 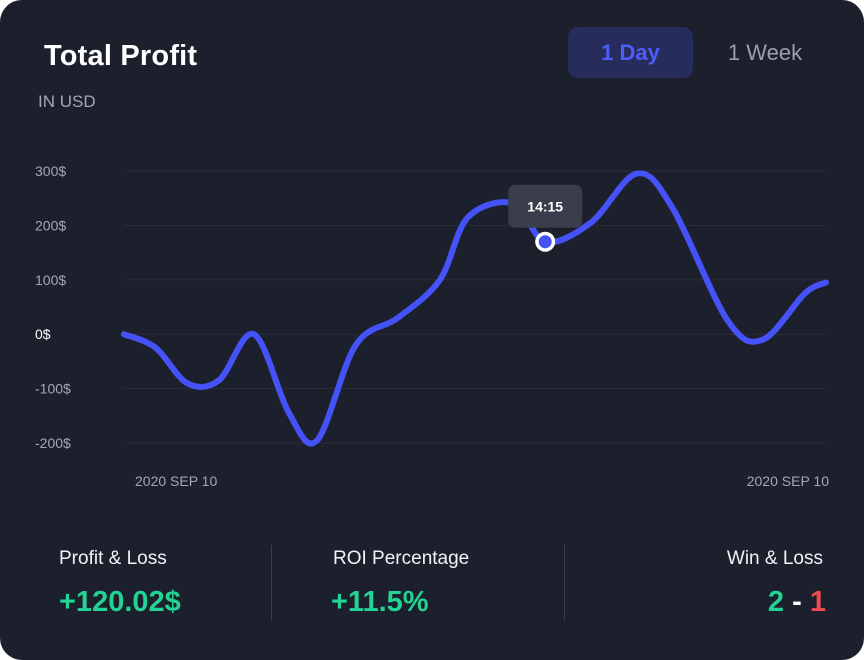 I want to click on highlight-point, so click(x=545, y=242).